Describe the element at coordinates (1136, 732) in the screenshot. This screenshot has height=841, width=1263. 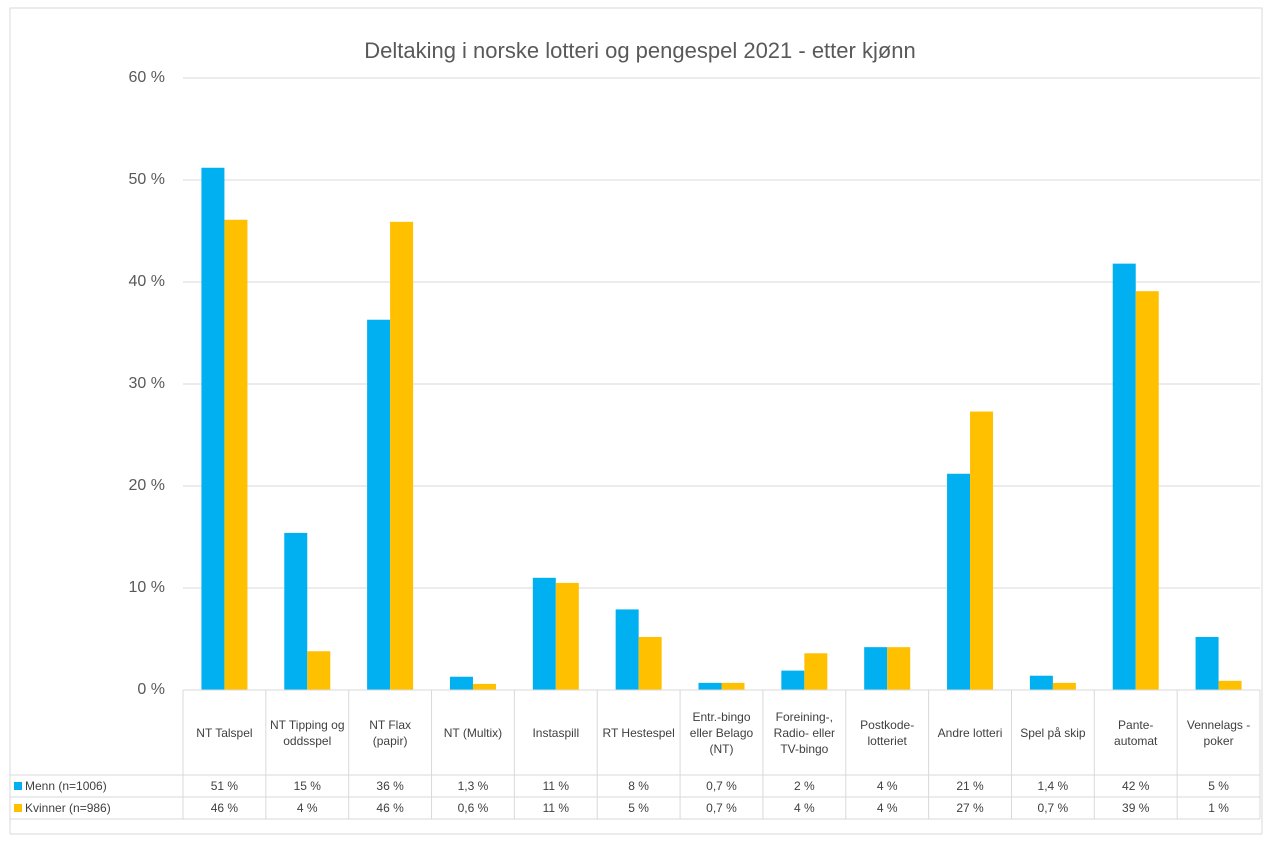
I see `category-label: Pante-automat` at that location.